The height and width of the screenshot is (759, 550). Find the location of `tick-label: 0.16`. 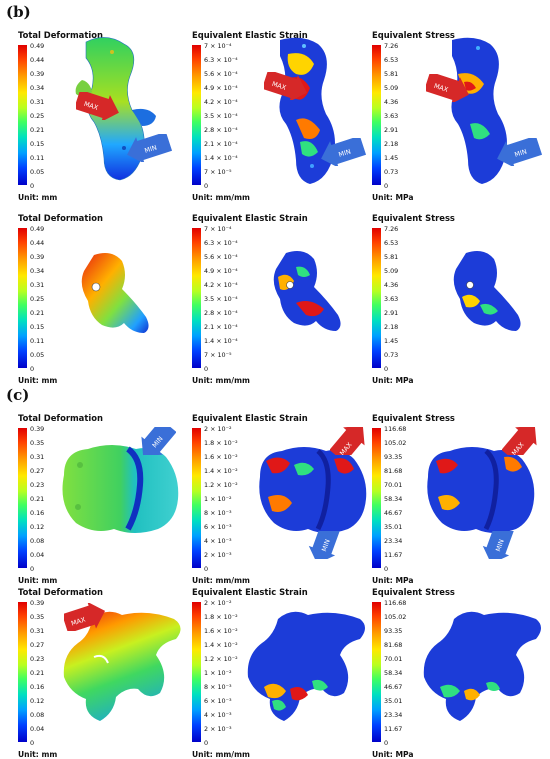

tick-label: 0.16 is located at coordinates (37, 687).